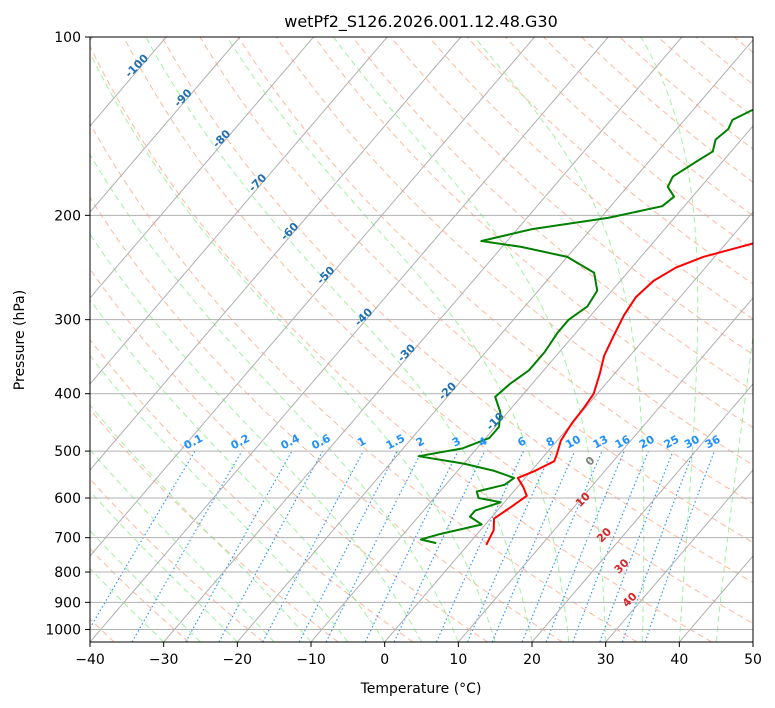 The width and height of the screenshot is (775, 708). Describe the element at coordinates (647, 442) in the screenshot. I see `mixing-ratio-label: 20` at that location.